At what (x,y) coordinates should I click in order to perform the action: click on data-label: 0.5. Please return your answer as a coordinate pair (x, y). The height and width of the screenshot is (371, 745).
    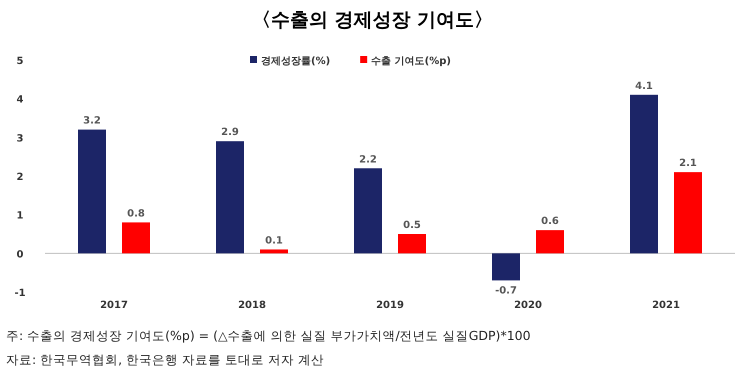
    Looking at the image, I should click on (412, 225).